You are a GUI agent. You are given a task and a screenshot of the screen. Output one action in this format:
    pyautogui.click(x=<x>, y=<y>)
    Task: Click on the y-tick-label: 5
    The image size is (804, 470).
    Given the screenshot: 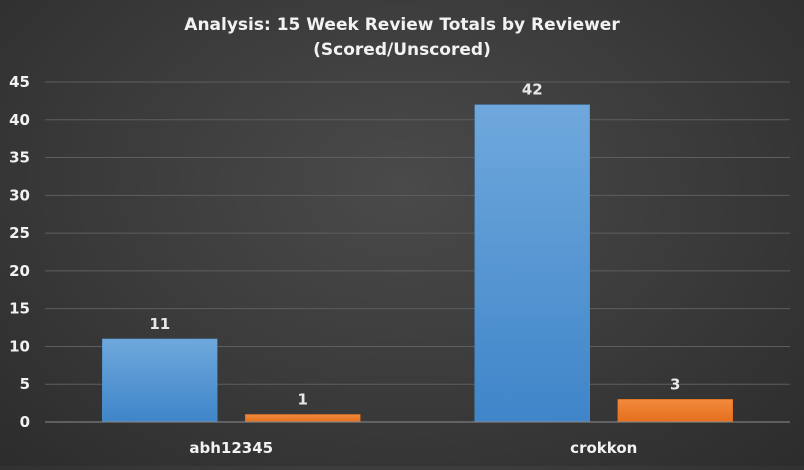 What is the action you would take?
    pyautogui.click(x=25, y=384)
    